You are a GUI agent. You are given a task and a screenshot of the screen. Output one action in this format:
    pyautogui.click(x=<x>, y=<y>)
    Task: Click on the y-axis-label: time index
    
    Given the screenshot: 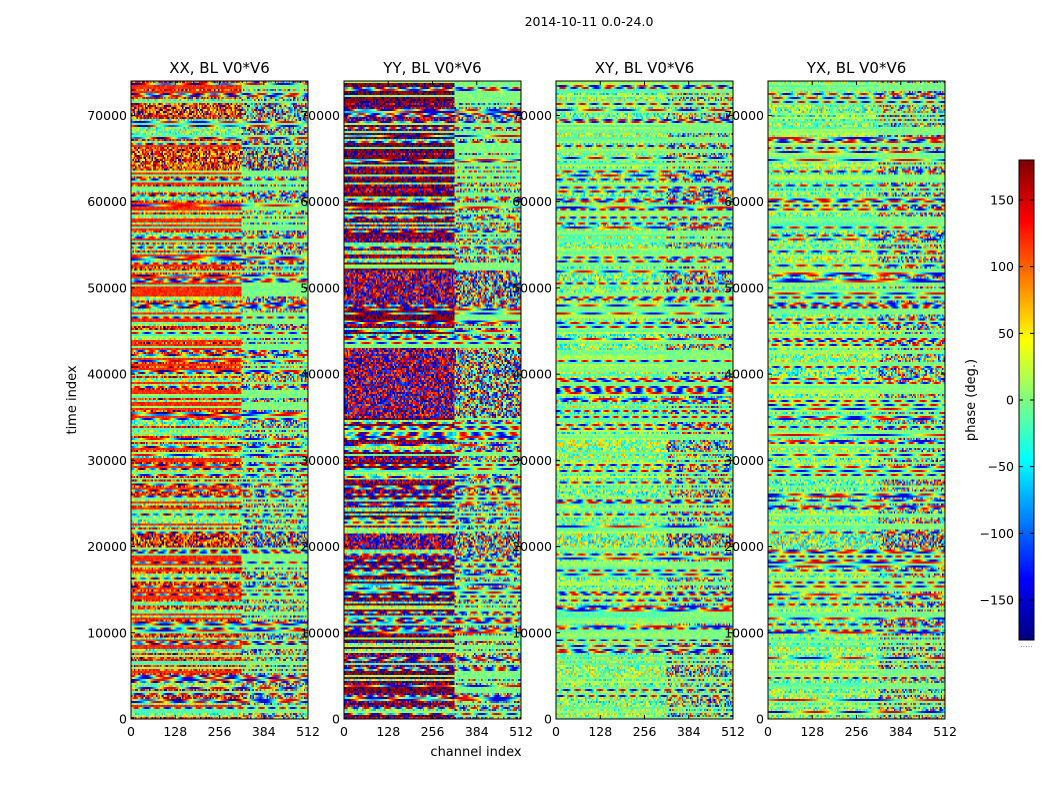 What is the action you would take?
    pyautogui.click(x=72, y=399)
    